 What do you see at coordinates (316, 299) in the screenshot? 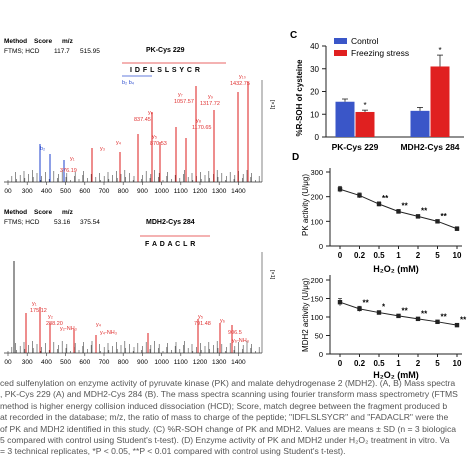
I see `d-y-tick-label: 150` at bounding box center [316, 299].